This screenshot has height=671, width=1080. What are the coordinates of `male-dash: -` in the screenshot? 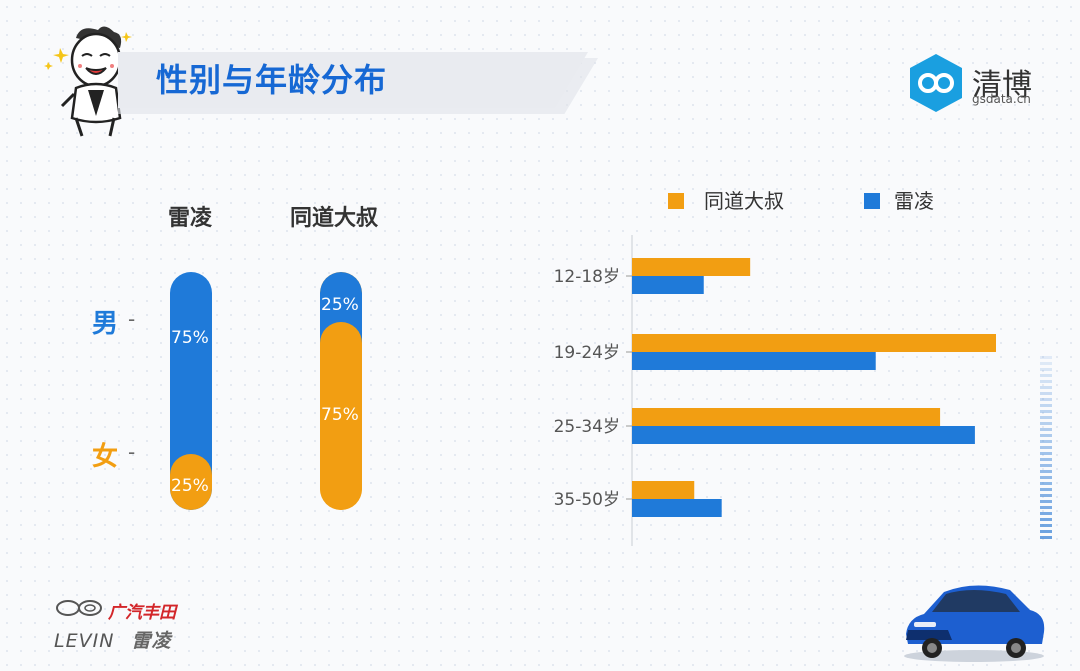 It's located at (132, 319).